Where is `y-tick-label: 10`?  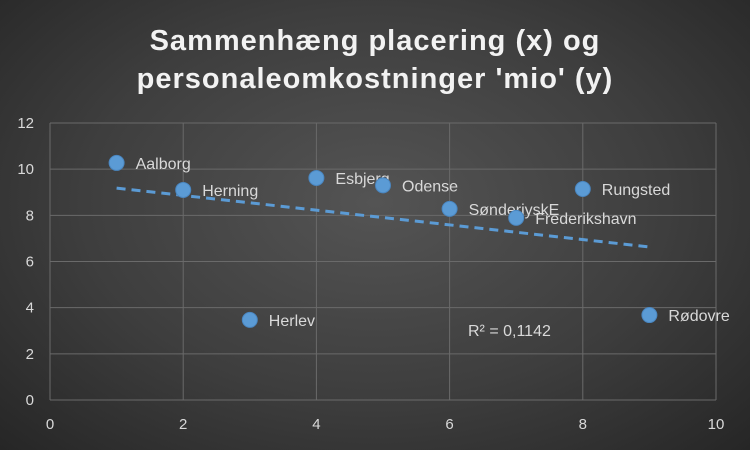 y-tick-label: 10 is located at coordinates (25, 169).